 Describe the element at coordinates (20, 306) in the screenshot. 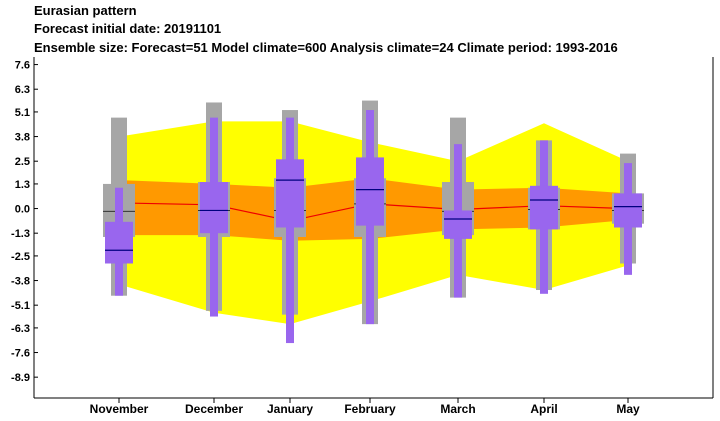

I see `y-tick-label: -5.1` at that location.